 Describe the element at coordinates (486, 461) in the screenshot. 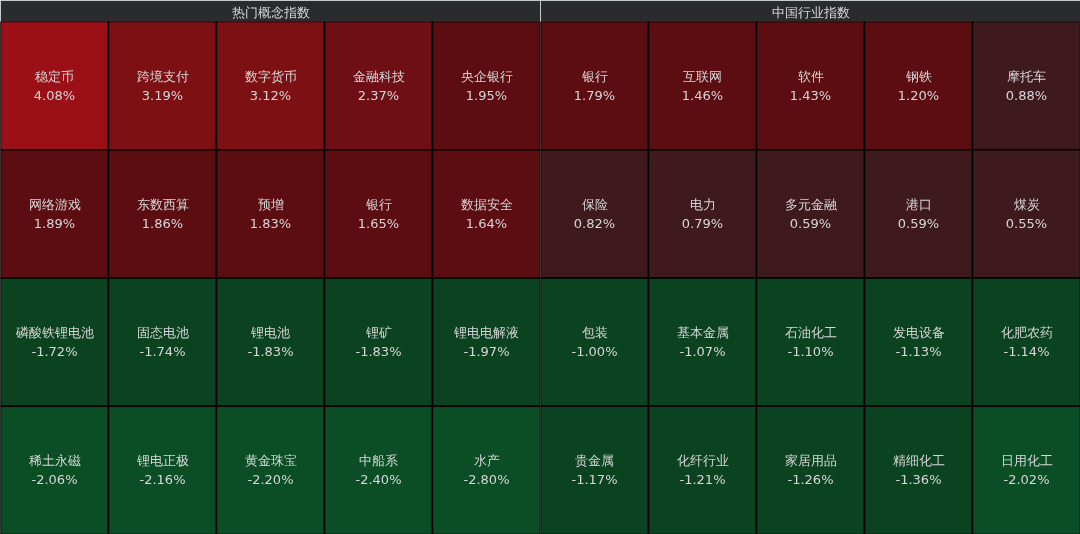

I see `category-label: 水产` at that location.